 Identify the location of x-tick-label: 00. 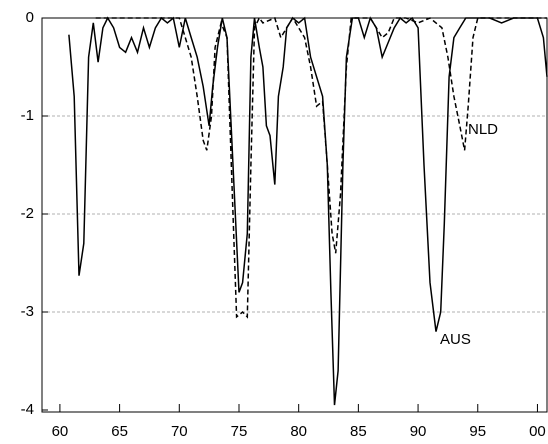
(537, 431).